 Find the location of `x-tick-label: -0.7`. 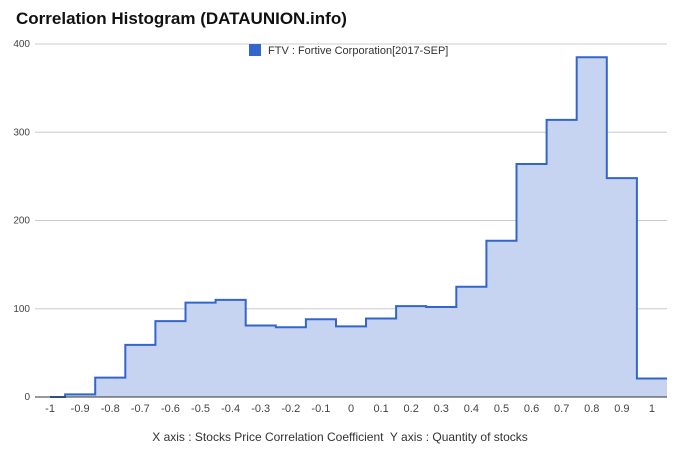

x-tick-label: -0.7 is located at coordinates (140, 409).